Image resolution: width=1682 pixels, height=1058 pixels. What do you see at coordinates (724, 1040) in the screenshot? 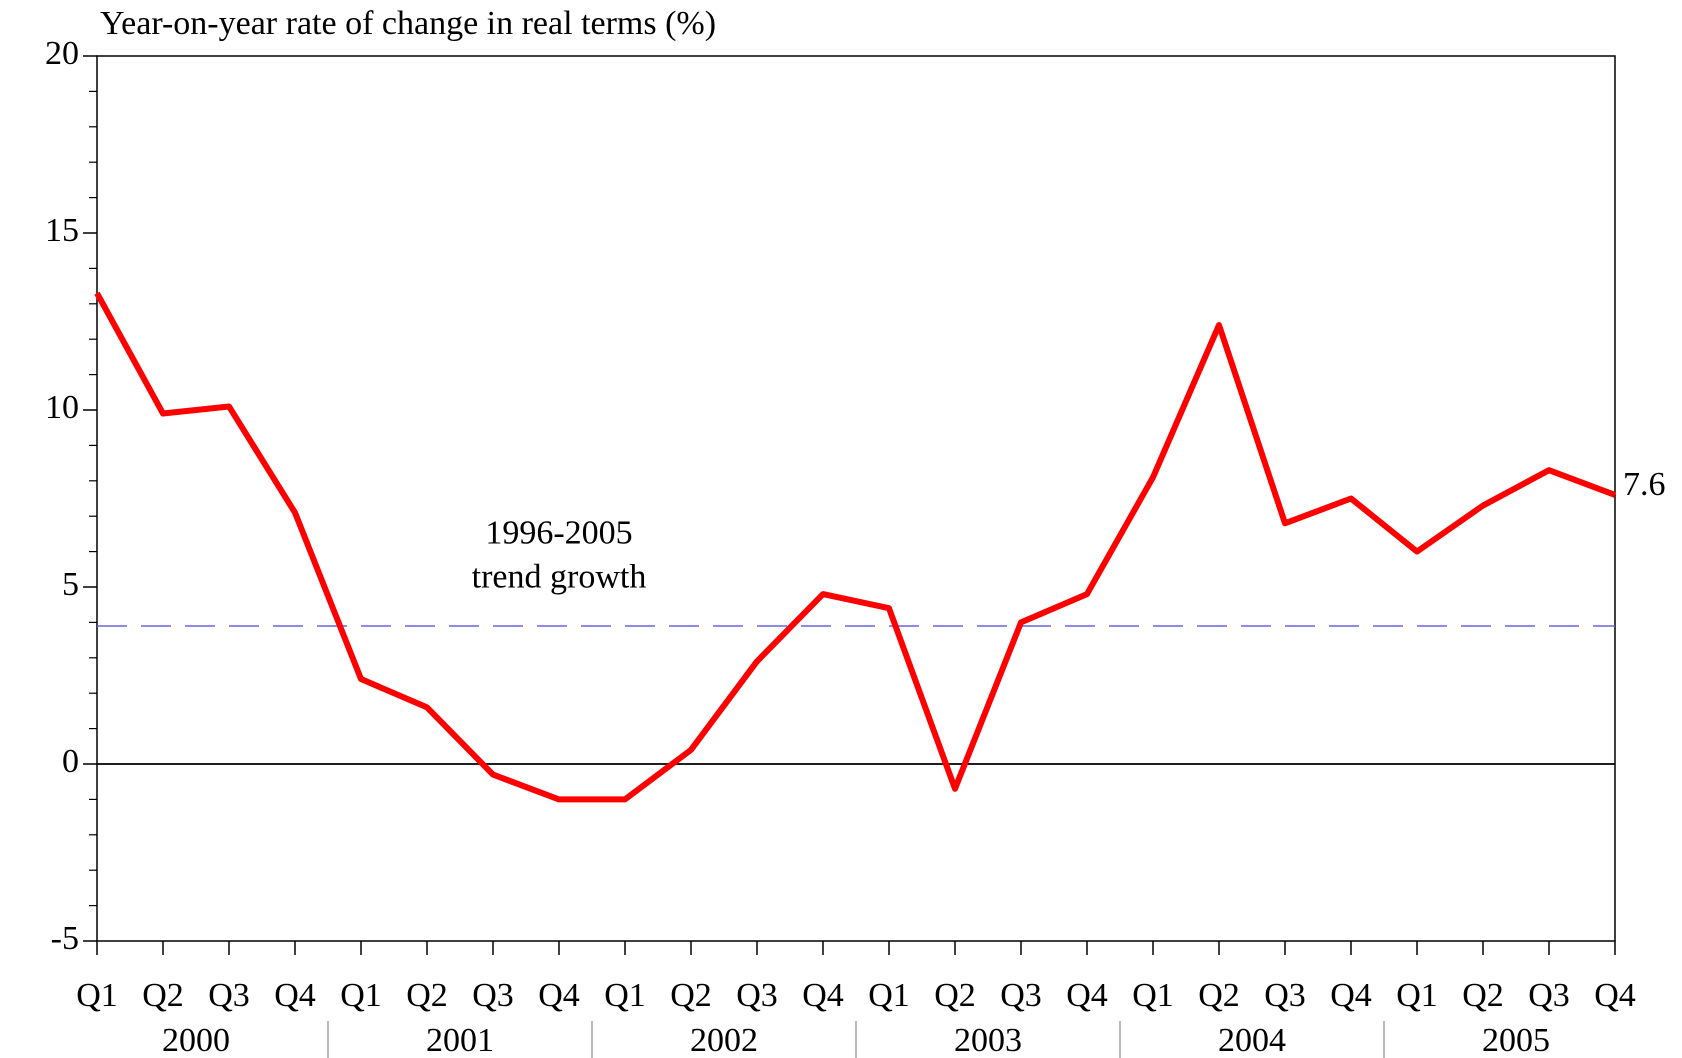
I see `x-group-label: 2002` at bounding box center [724, 1040].